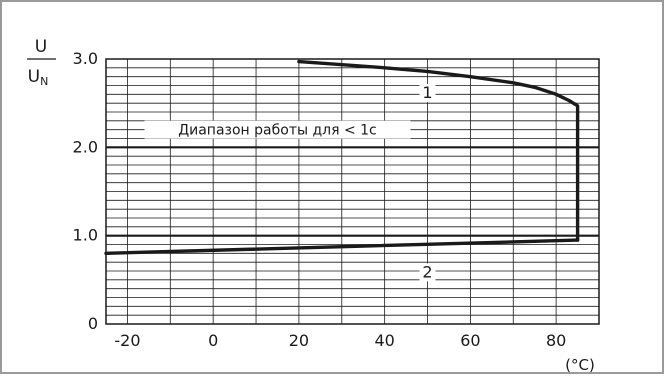 This screenshot has width=664, height=376. Describe the element at coordinates (85, 235) in the screenshot. I see `y-tick-label: 1.0` at that location.